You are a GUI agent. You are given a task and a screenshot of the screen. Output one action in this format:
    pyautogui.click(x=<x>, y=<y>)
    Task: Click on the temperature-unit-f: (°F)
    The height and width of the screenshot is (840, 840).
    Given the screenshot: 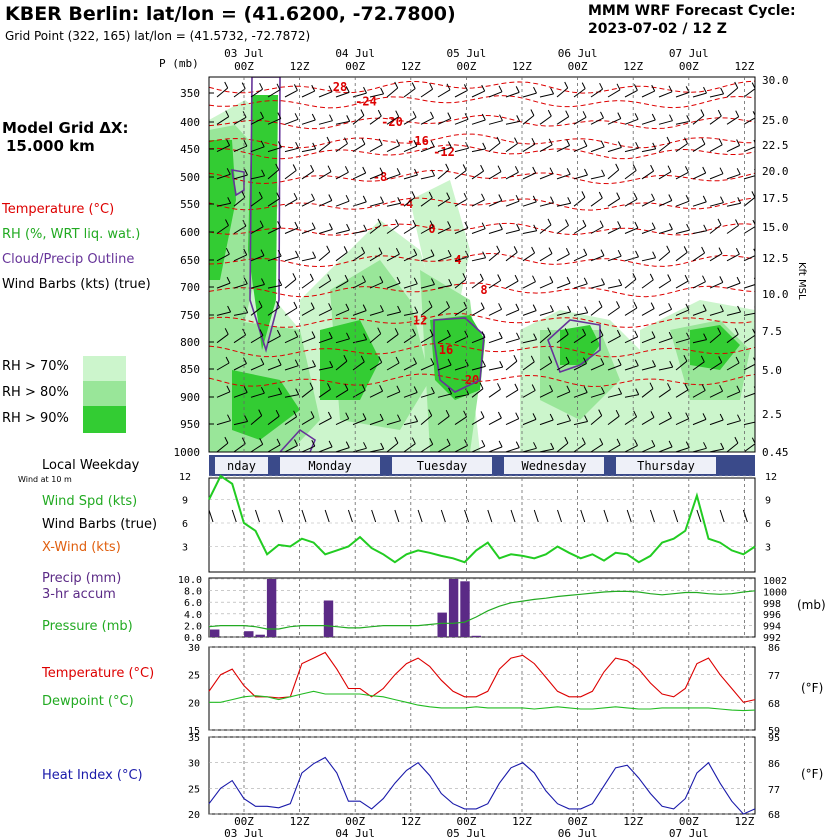 What is the action you would take?
    pyautogui.click(x=812, y=688)
    